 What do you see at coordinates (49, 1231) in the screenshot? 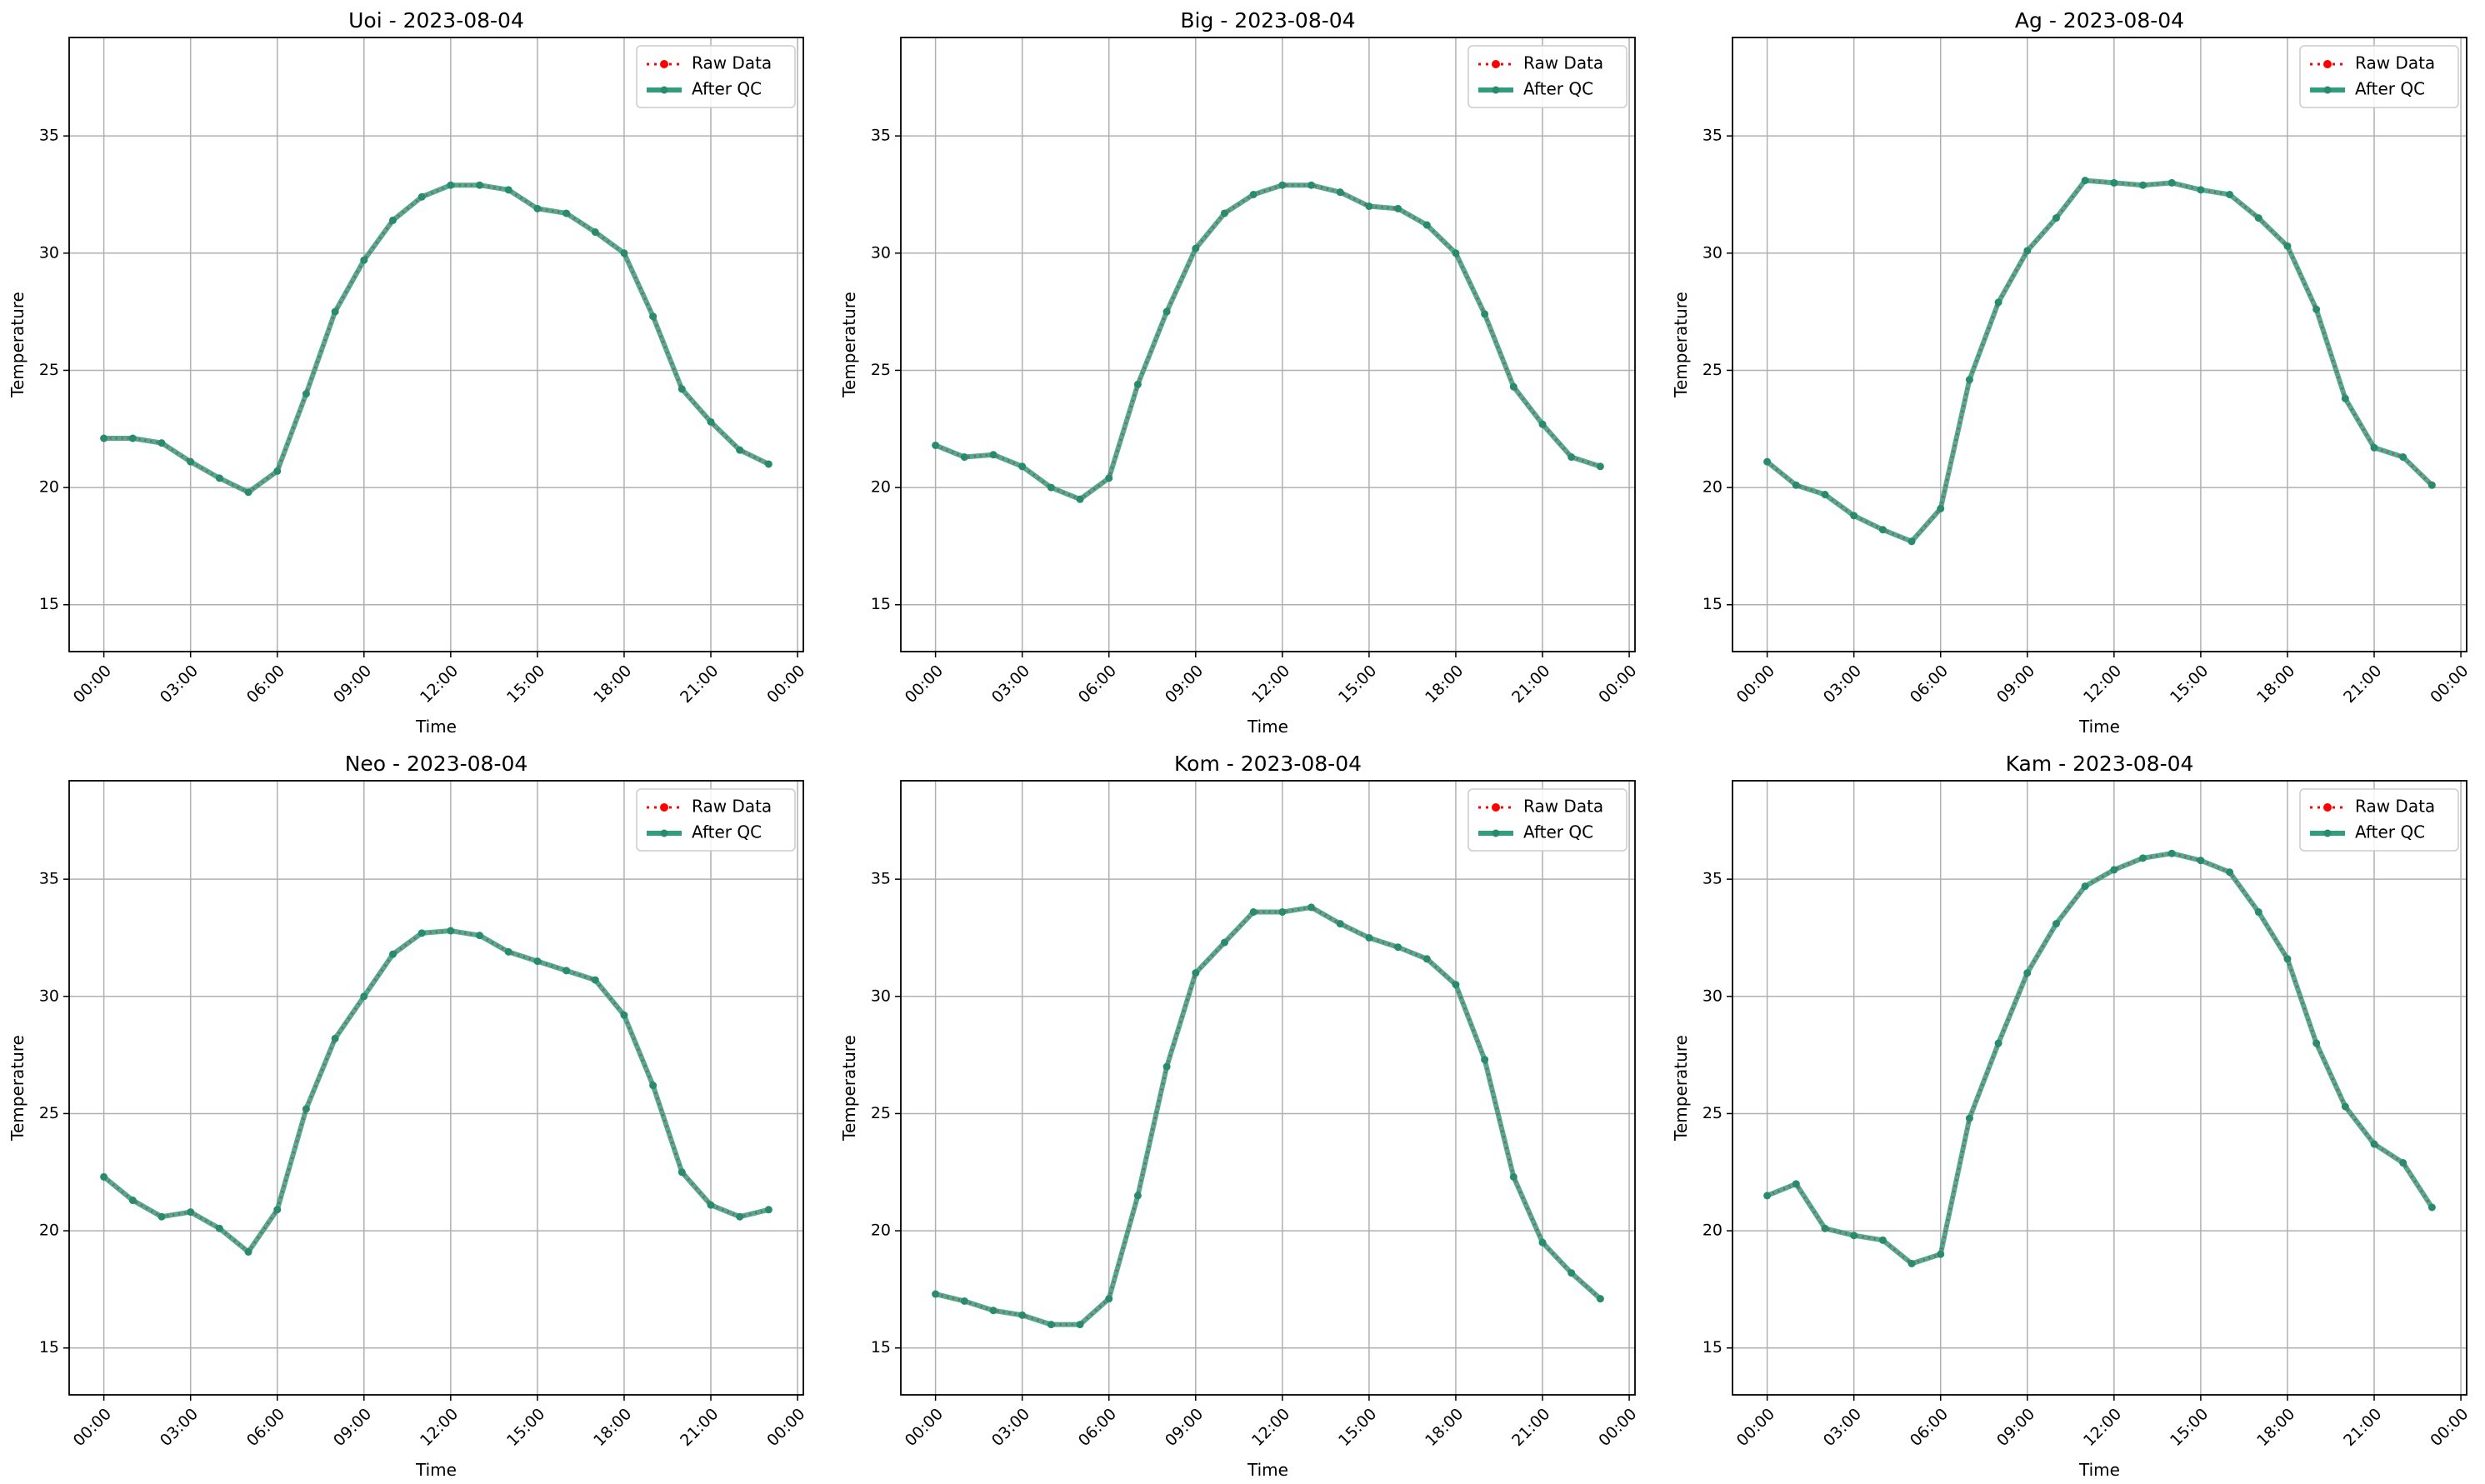
I see `y-tick-label: 20` at bounding box center [49, 1231].